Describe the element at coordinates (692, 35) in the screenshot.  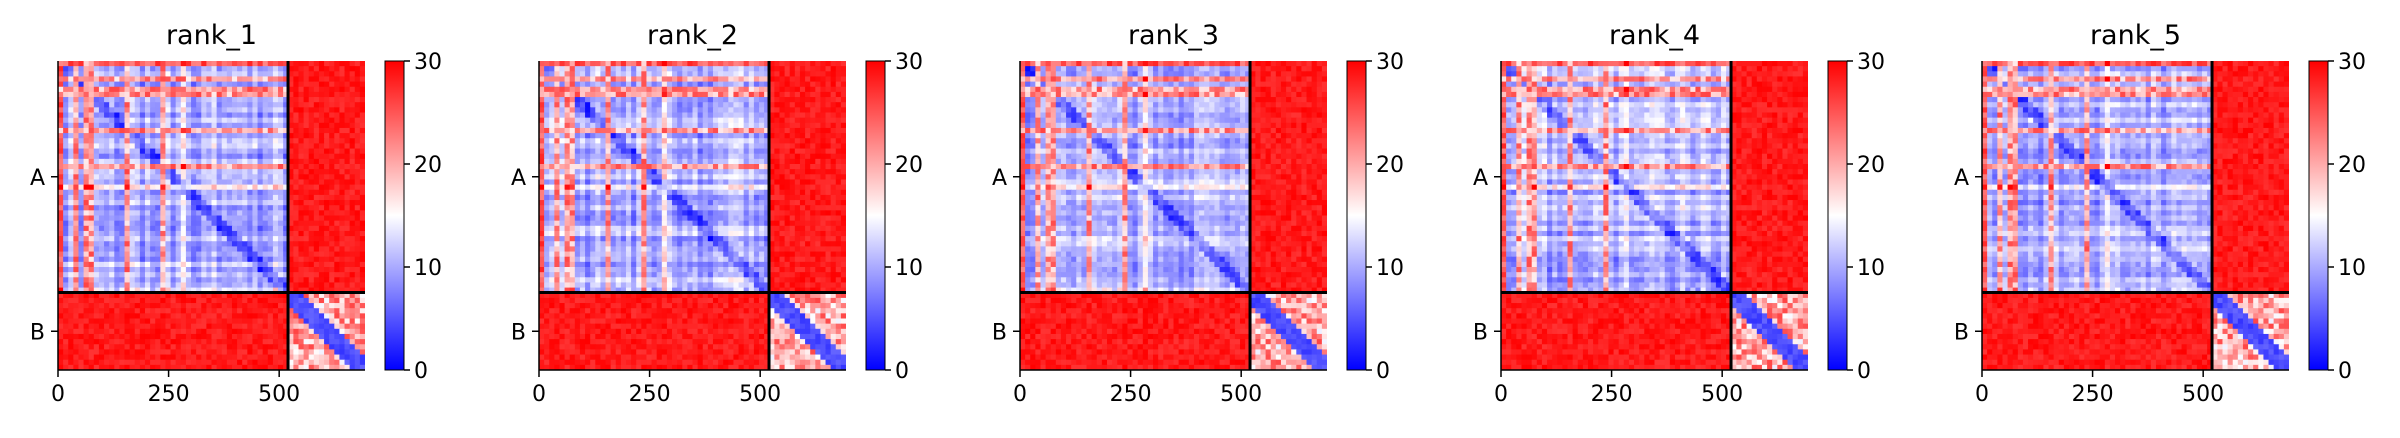
I see `panel-title: rank_2` at that location.